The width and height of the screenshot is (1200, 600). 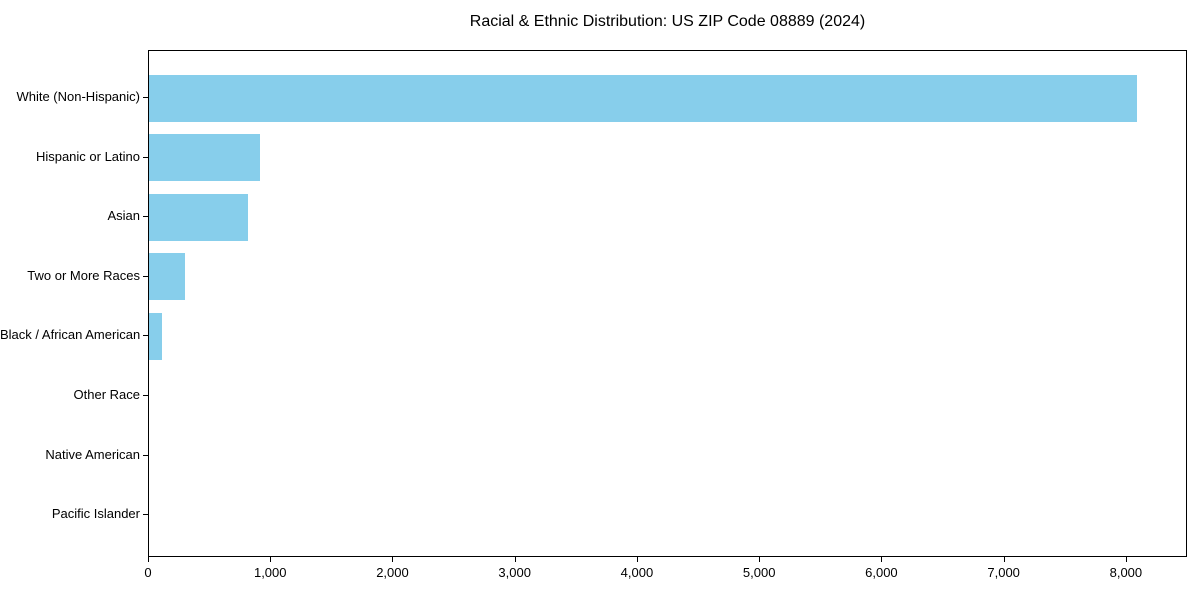 What do you see at coordinates (83, 275) in the screenshot?
I see `category-label: Two or More Races` at bounding box center [83, 275].